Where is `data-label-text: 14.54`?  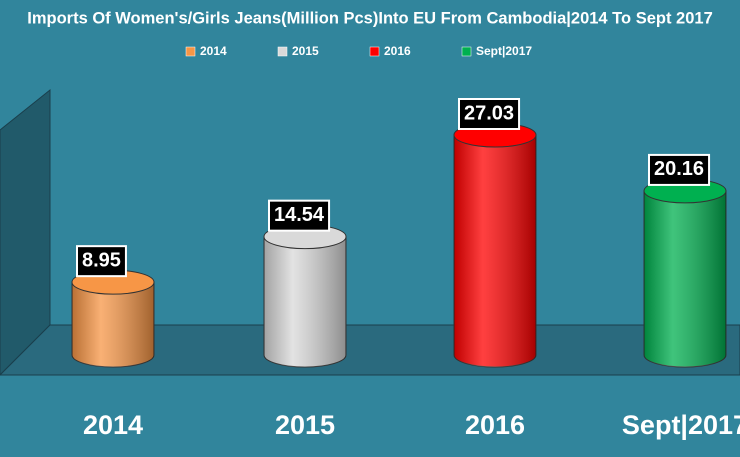
data-label-text: 14.54 is located at coordinates (299, 215).